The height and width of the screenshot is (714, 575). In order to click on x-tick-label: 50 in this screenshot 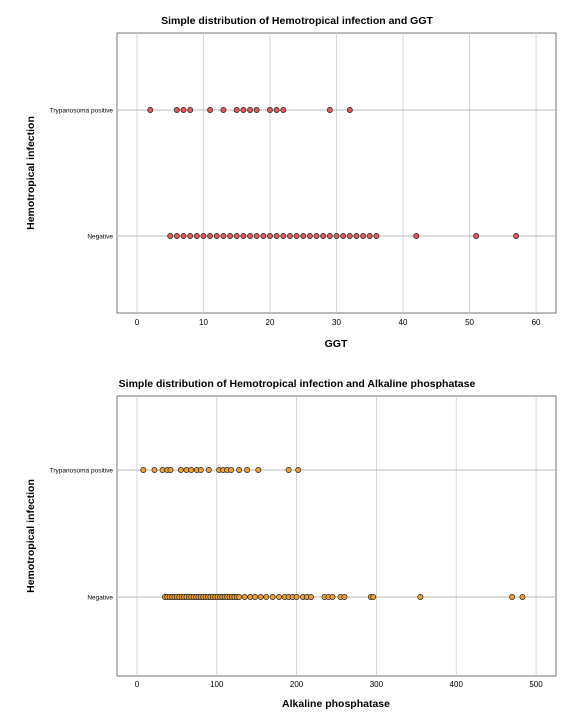, I will do `click(469, 322)`.